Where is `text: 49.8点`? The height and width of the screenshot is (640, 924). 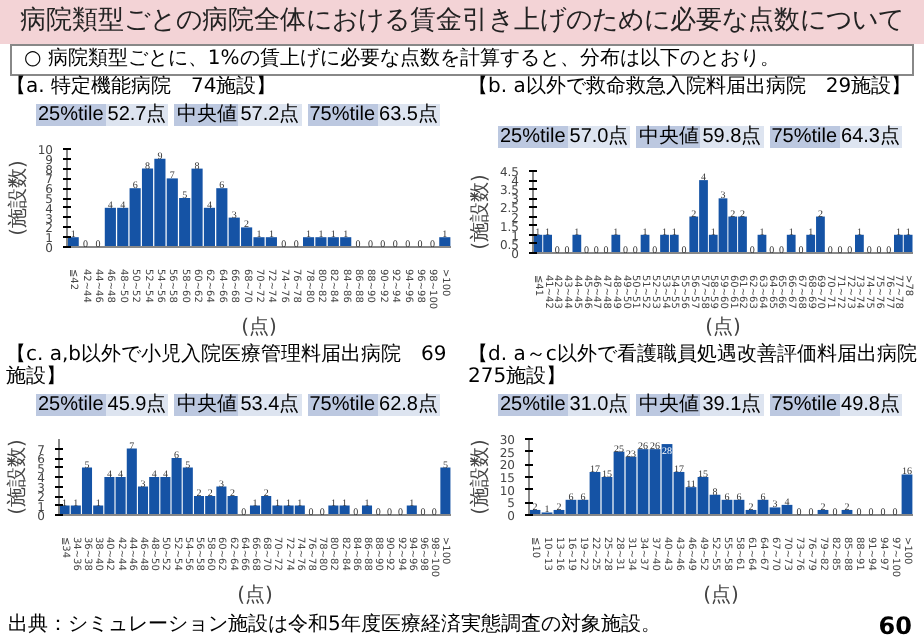 text: 49.8点 is located at coordinates (870, 405).